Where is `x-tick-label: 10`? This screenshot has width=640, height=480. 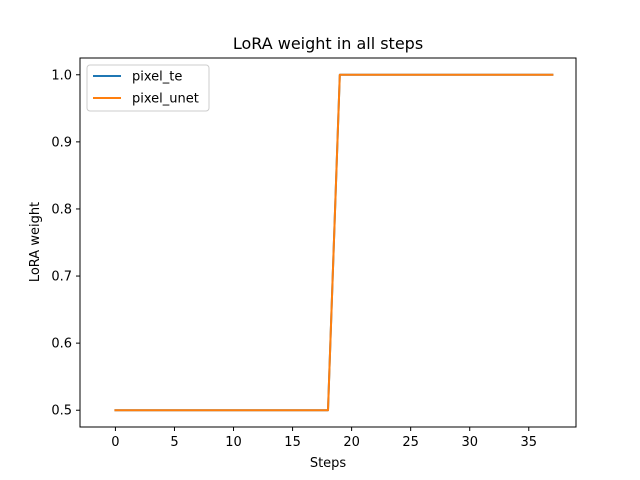
x-tick-label: 10 is located at coordinates (233, 442).